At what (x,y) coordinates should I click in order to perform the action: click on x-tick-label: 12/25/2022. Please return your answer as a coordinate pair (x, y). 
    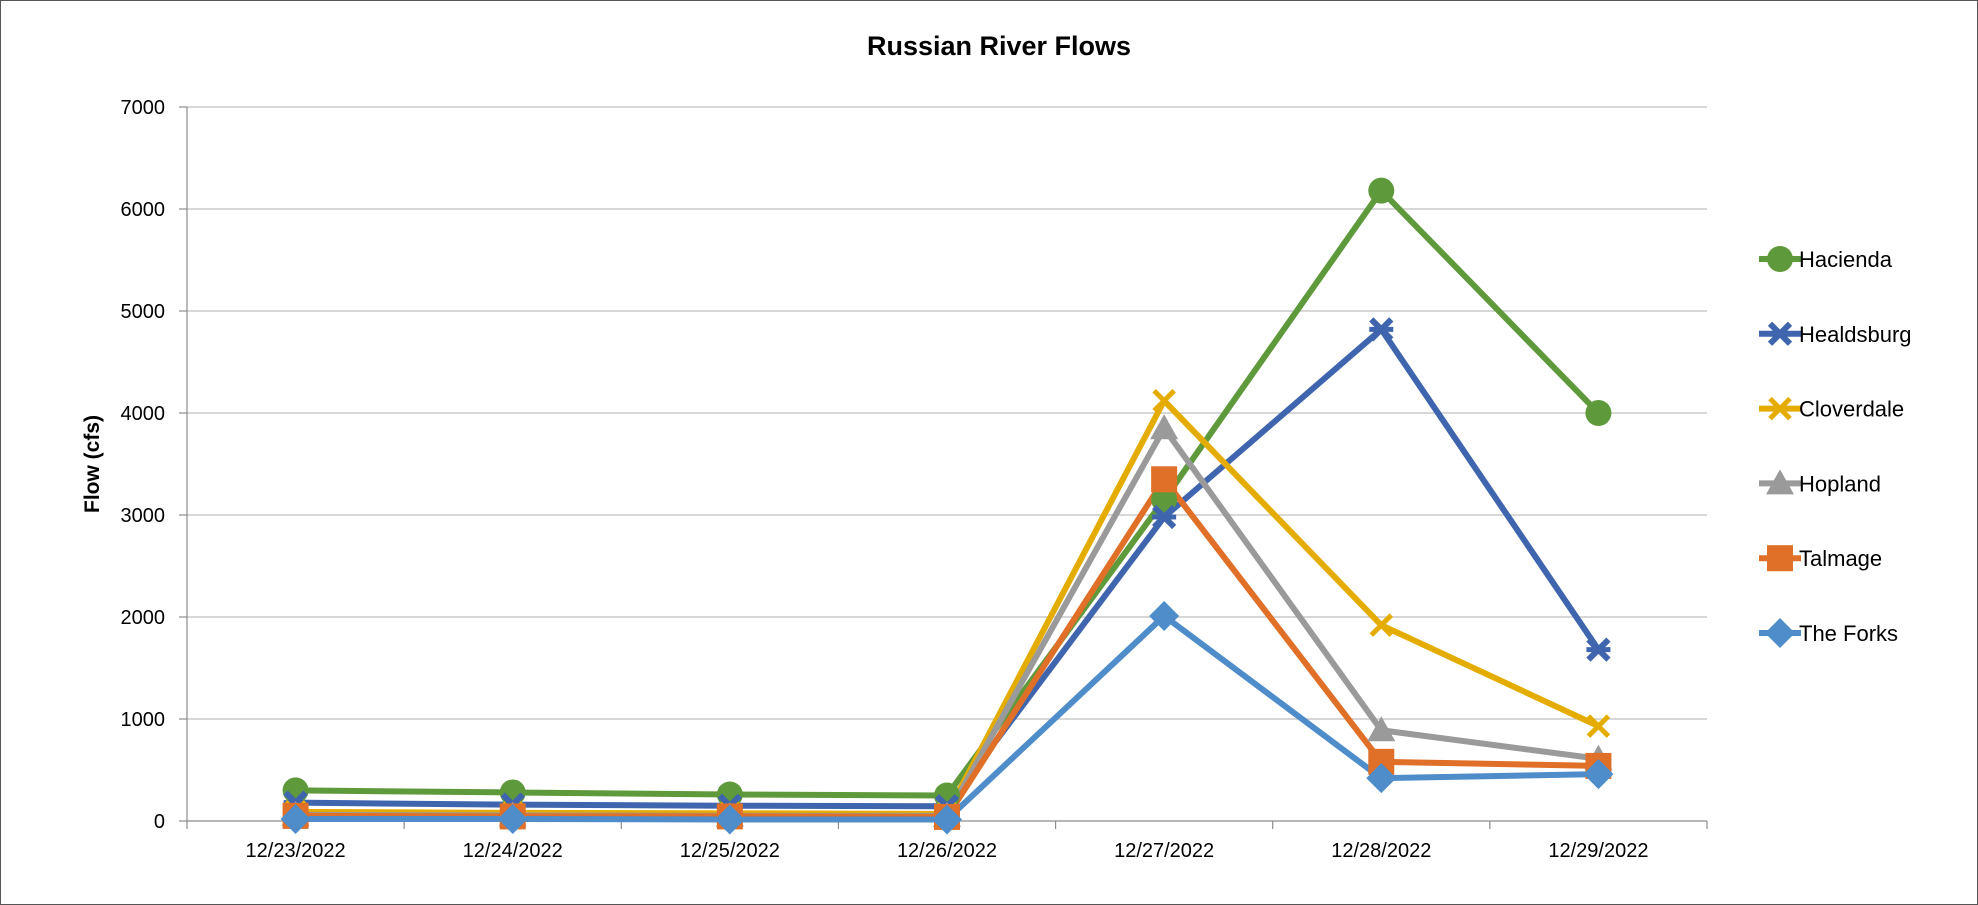
    Looking at the image, I should click on (730, 851).